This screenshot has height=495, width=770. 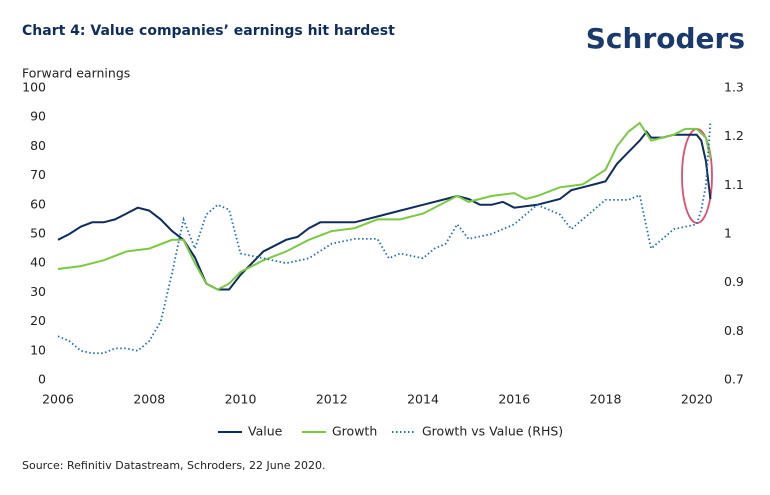 What do you see at coordinates (38, 291) in the screenshot?
I see `y-tick-label: 30` at bounding box center [38, 291].